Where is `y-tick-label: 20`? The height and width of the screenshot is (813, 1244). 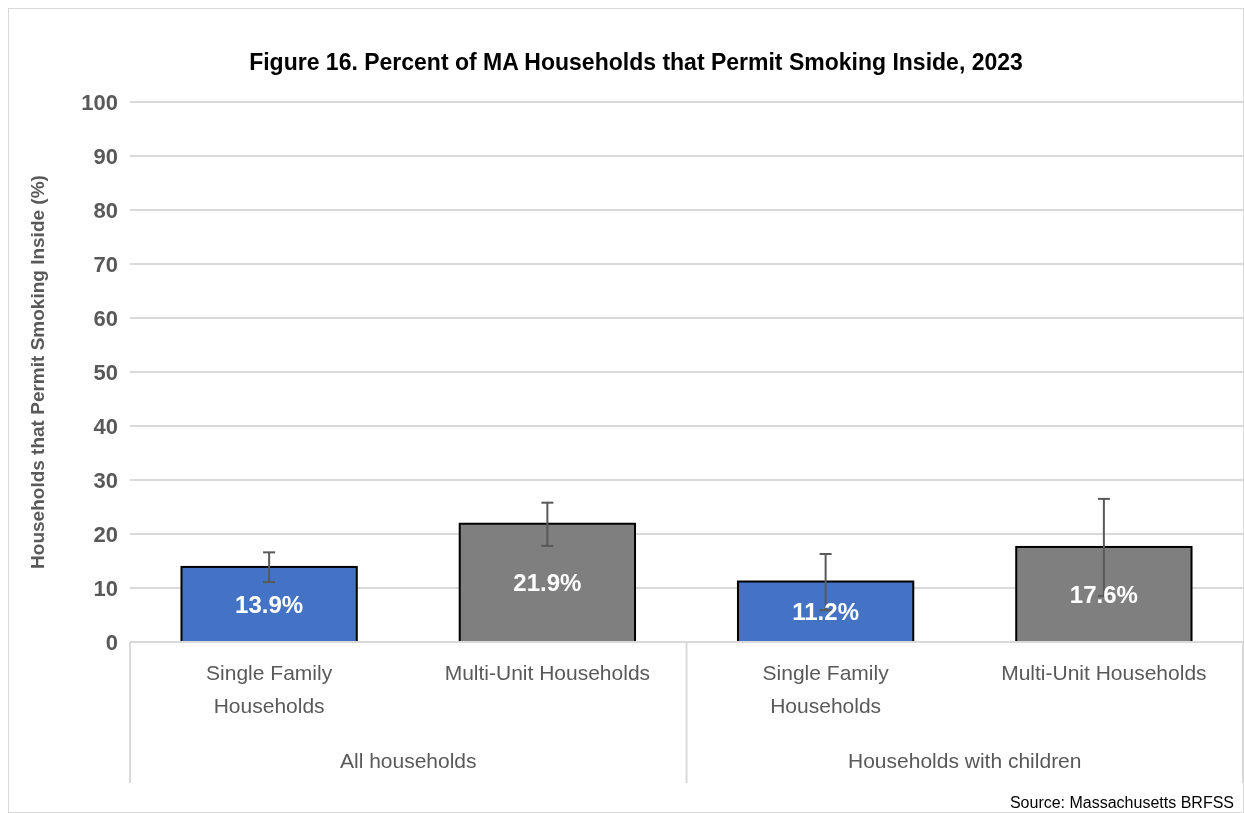
y-tick-label: 20 is located at coordinates (105, 534).